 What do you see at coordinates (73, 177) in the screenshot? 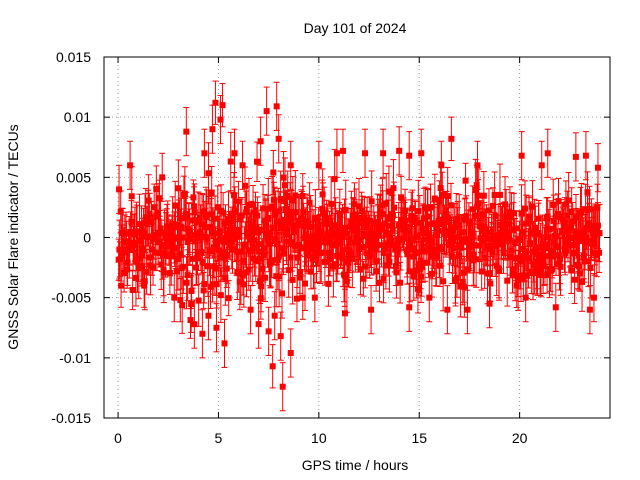
I see `y-tick-label: 0.005` at bounding box center [73, 177].